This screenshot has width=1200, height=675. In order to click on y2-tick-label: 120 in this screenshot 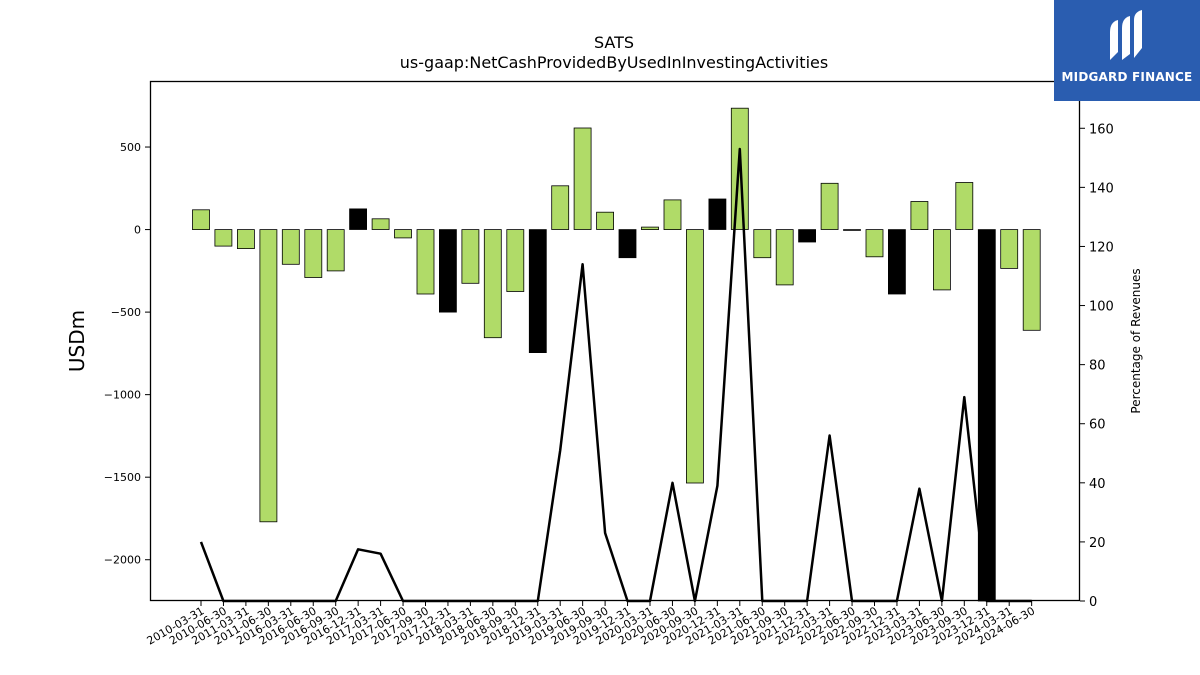, I will do `click(1101, 247)`.